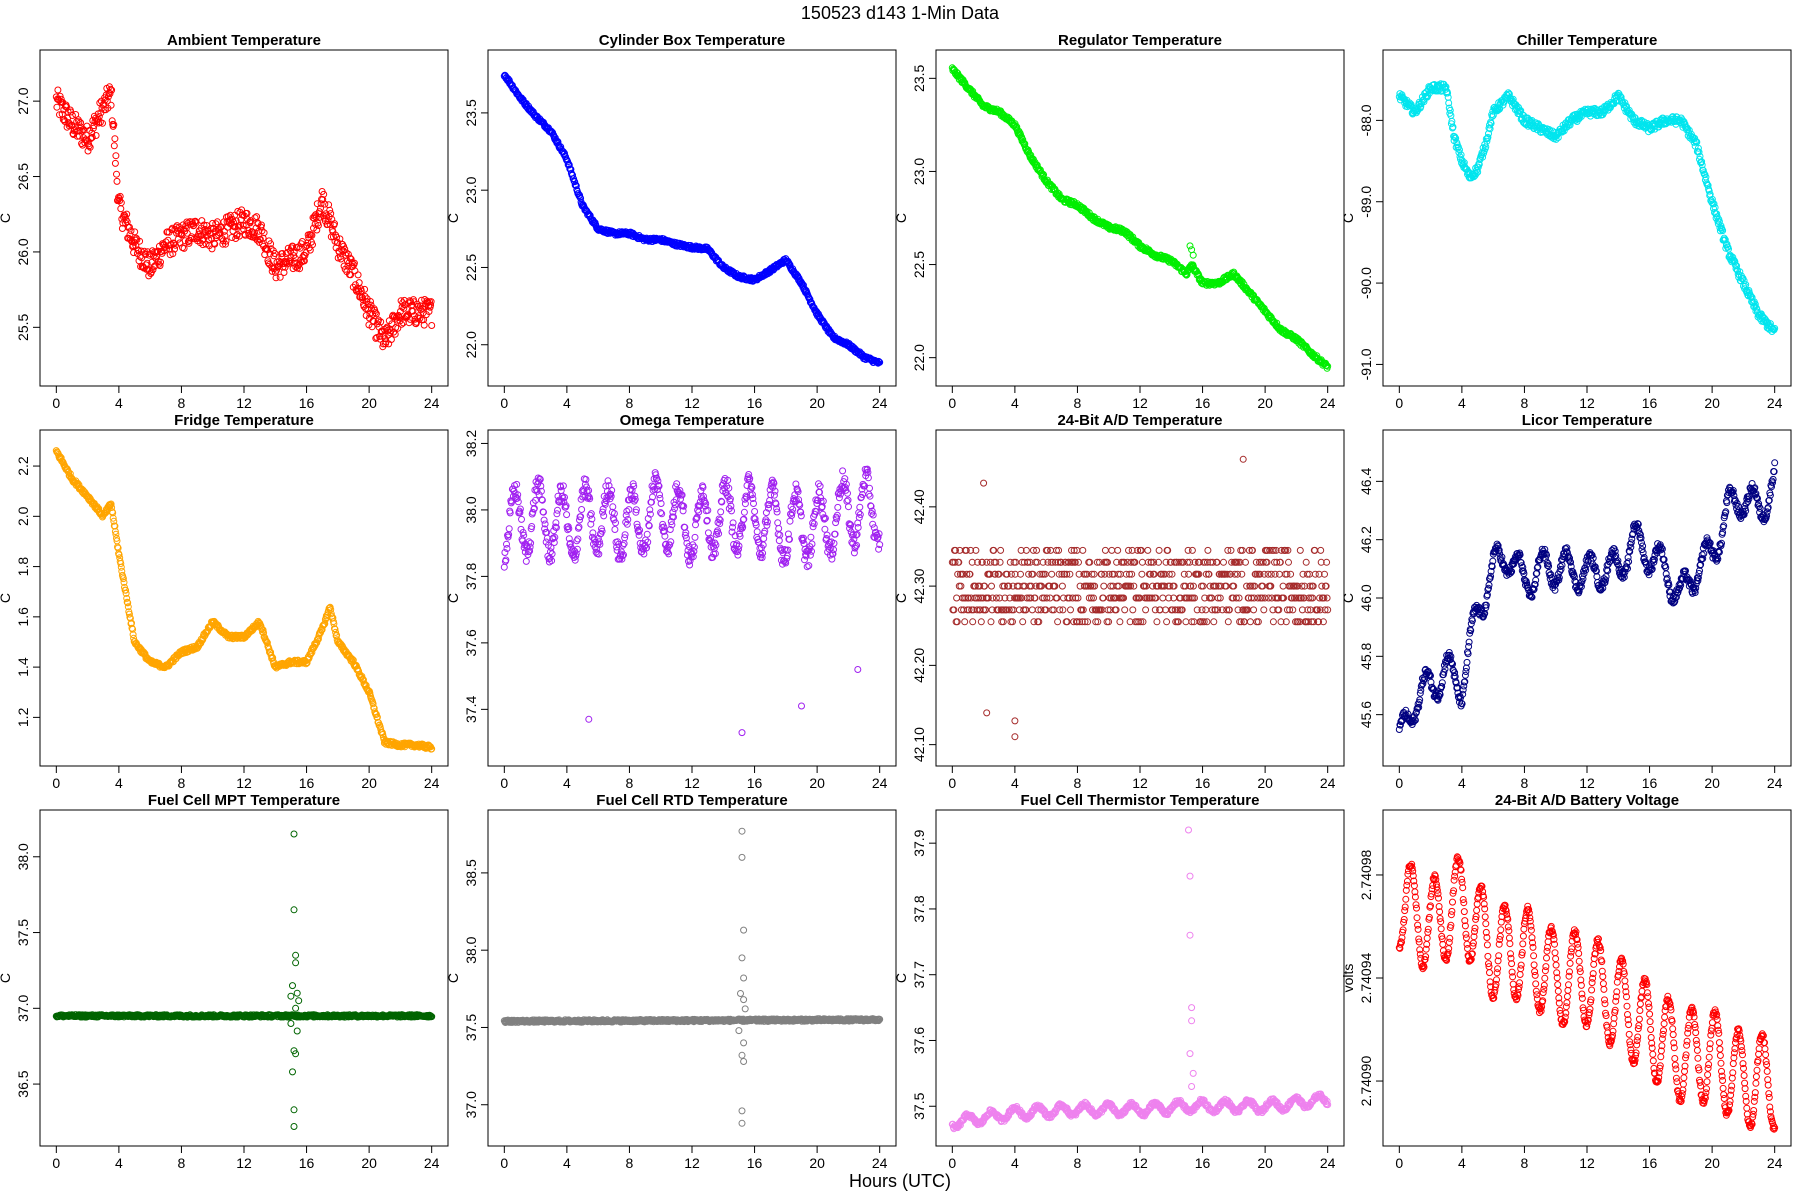 The width and height of the screenshot is (1800, 1200). I want to click on plot-frame, so click(1587, 218).